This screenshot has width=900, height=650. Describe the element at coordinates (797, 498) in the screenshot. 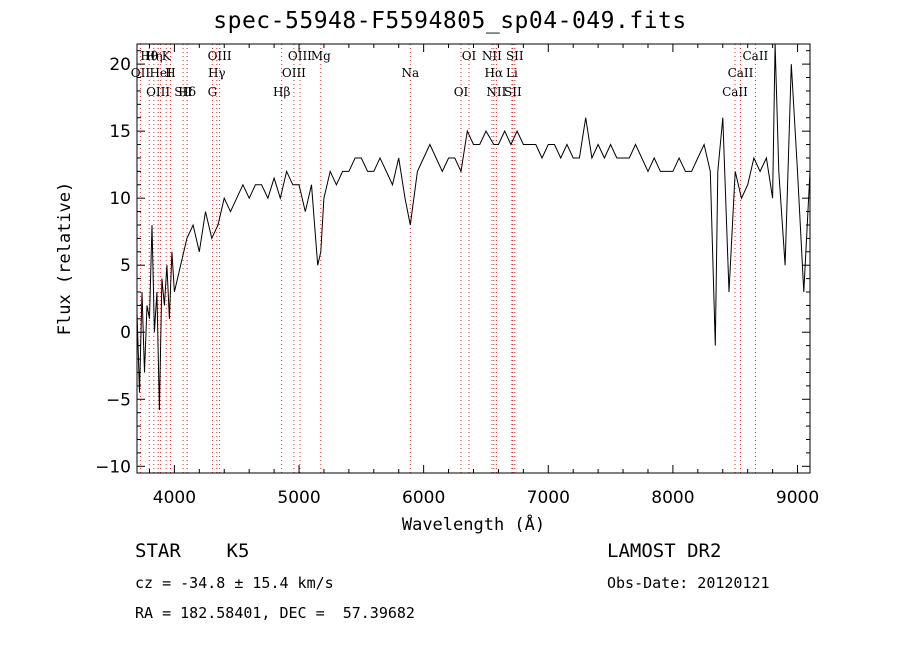

I see `x-tick-label: 9000` at that location.